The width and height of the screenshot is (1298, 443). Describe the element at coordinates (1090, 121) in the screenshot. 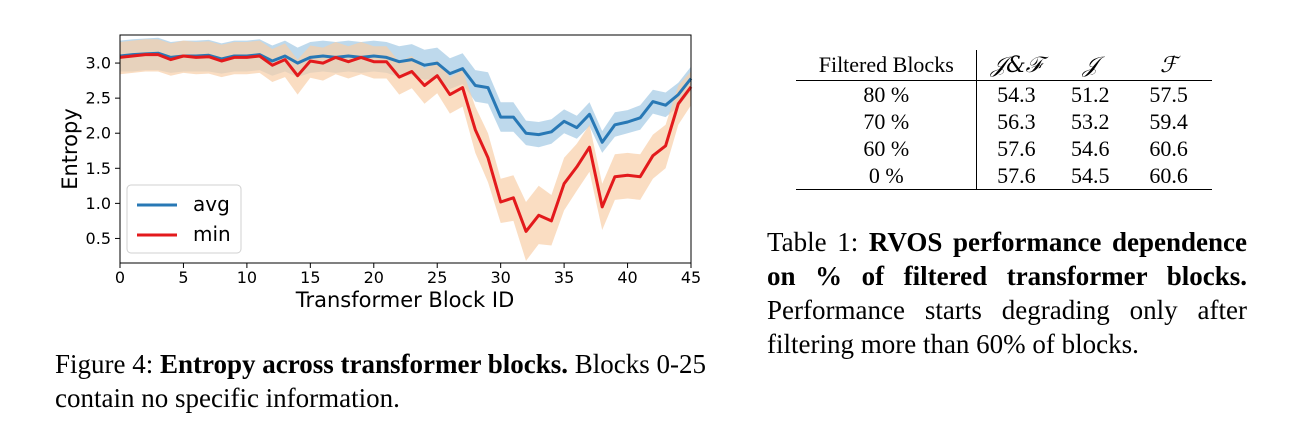

I see `table-cell: 53.2` at that location.